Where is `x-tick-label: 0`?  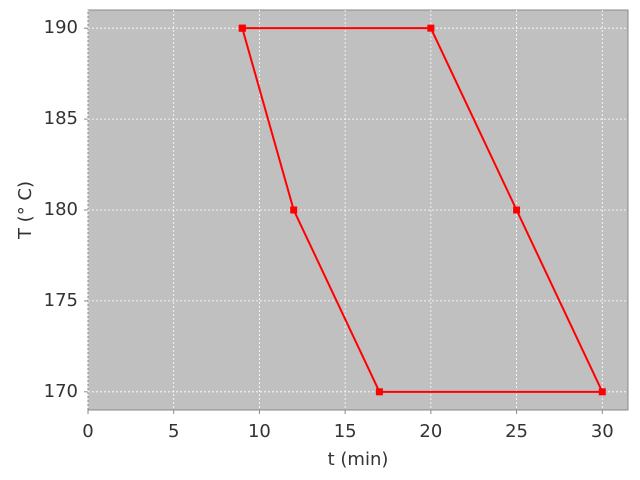 x-tick-label: 0 is located at coordinates (87, 431).